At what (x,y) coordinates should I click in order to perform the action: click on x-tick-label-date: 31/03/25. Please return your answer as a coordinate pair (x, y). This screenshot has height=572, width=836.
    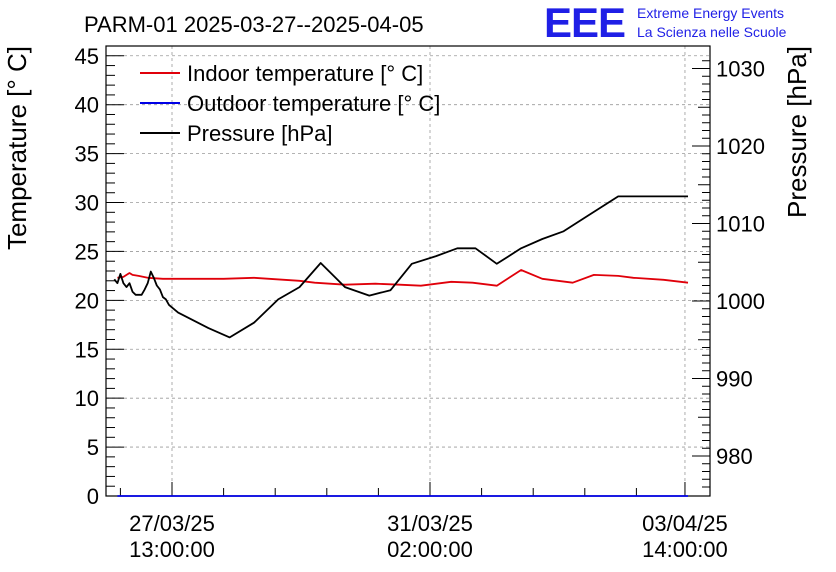
    Looking at the image, I should click on (430, 523).